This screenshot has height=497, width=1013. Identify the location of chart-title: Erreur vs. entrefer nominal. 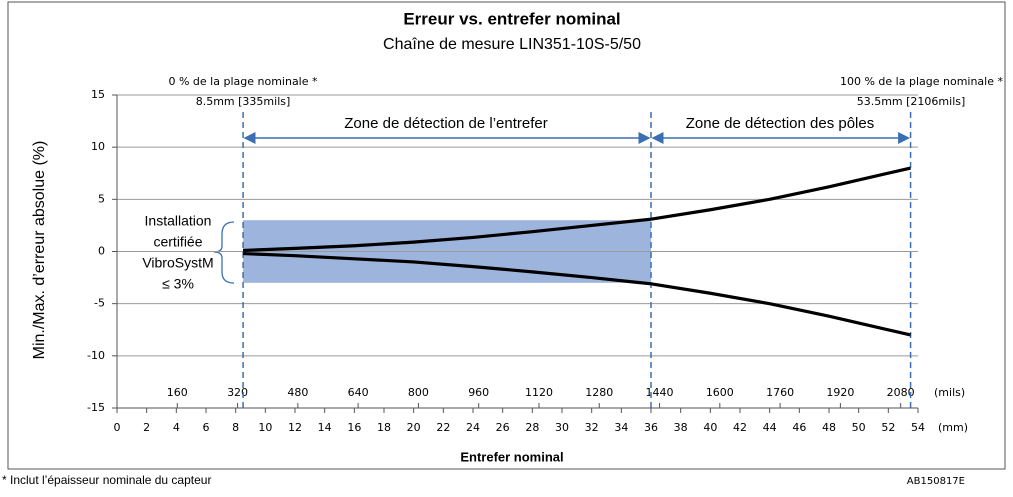
(511, 18).